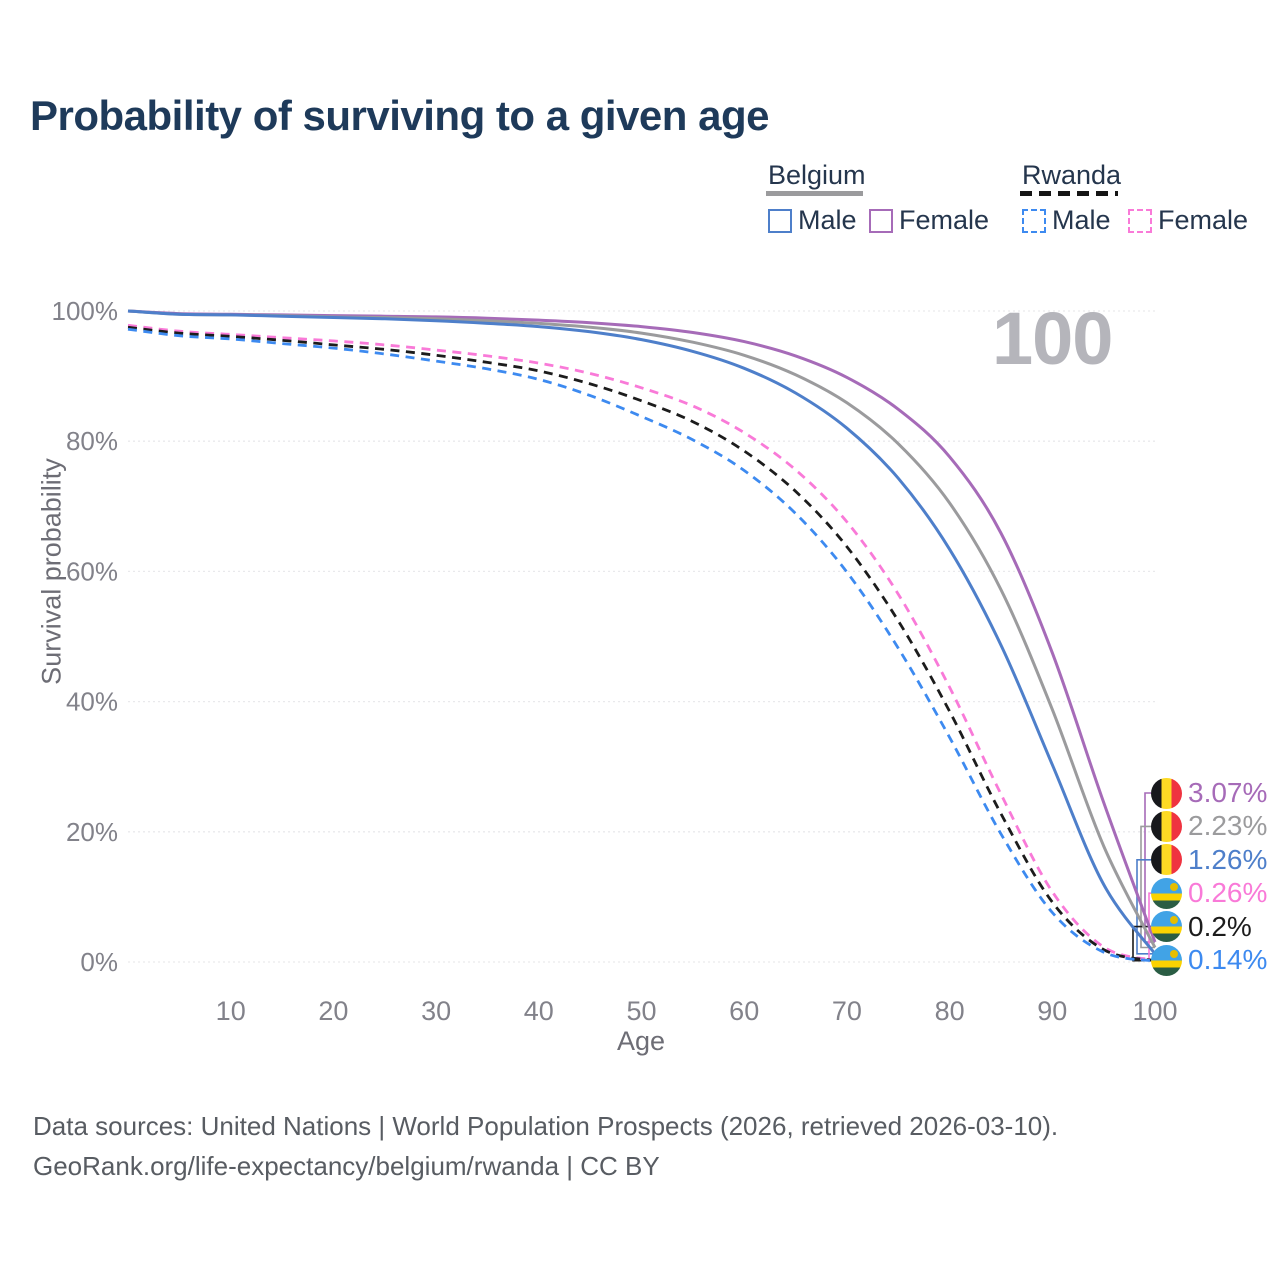  I want to click on legend-group-rwanda-label: Rwanda, so click(1072, 175).